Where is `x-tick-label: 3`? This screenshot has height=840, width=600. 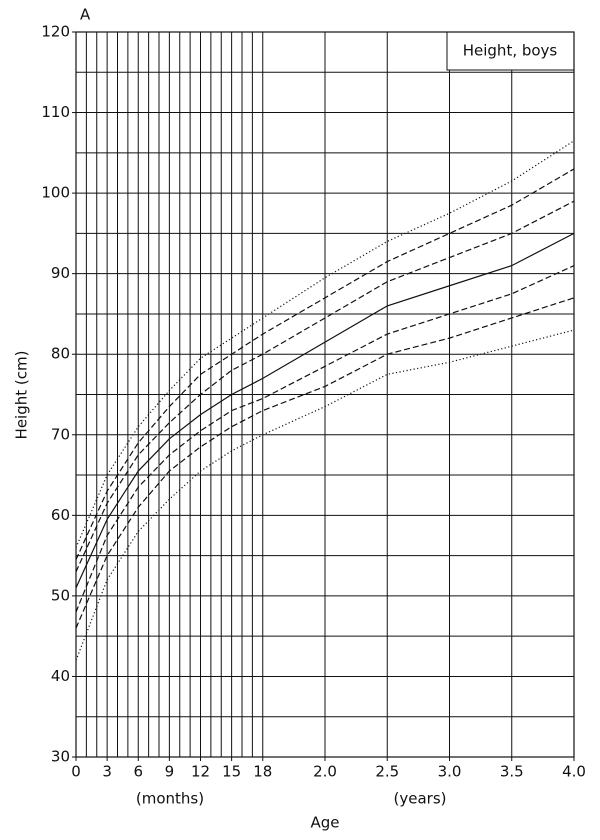 x-tick-label: 3 is located at coordinates (107, 772).